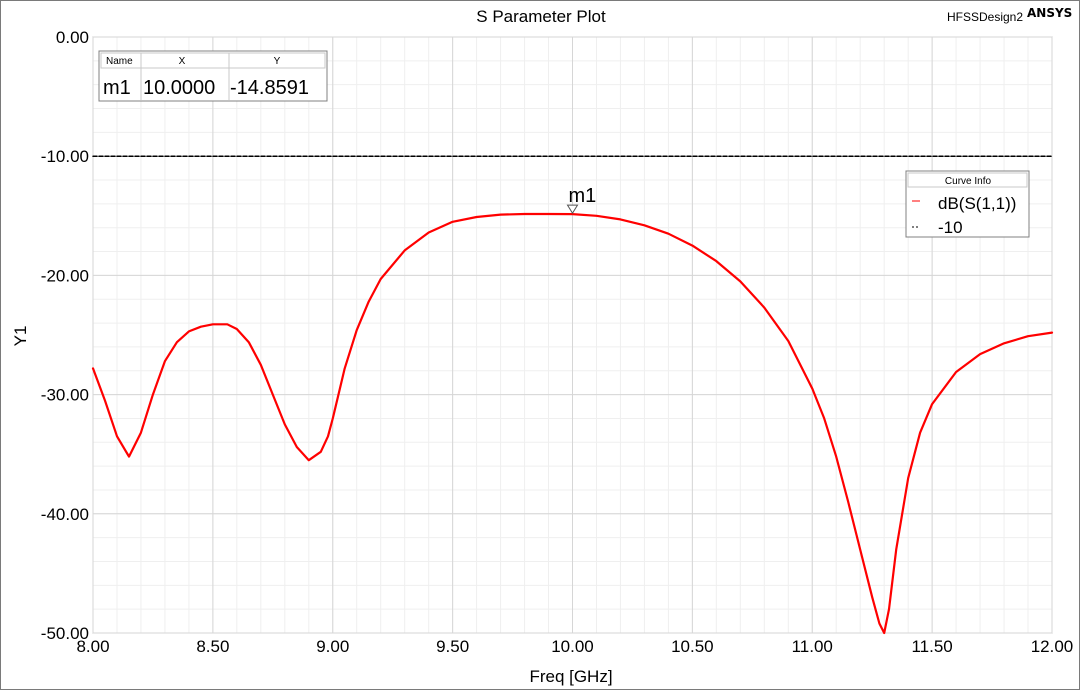  Describe the element at coordinates (985, 17) in the screenshot. I see `design-name: HFSSDesign2` at that location.